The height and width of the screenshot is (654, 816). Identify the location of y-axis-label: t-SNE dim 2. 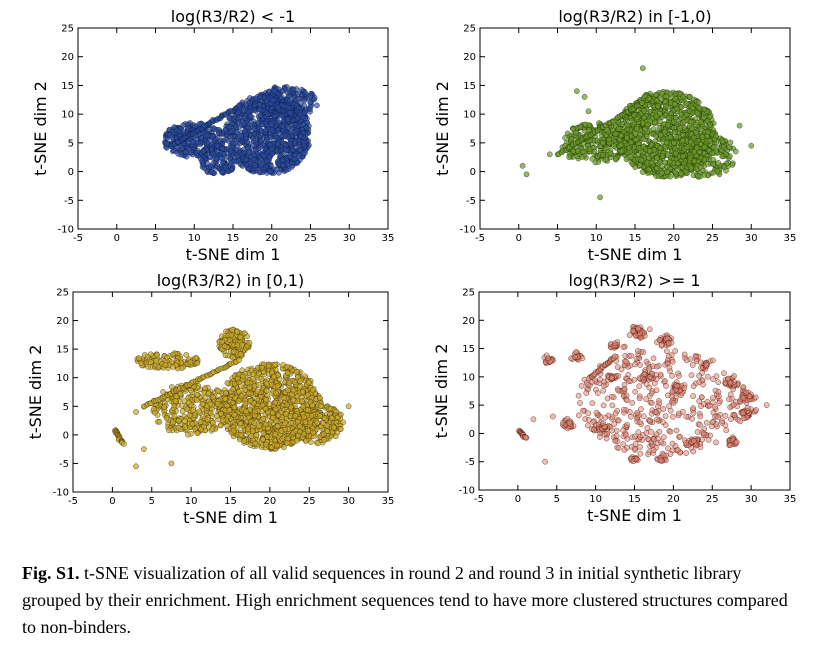
(442, 128).